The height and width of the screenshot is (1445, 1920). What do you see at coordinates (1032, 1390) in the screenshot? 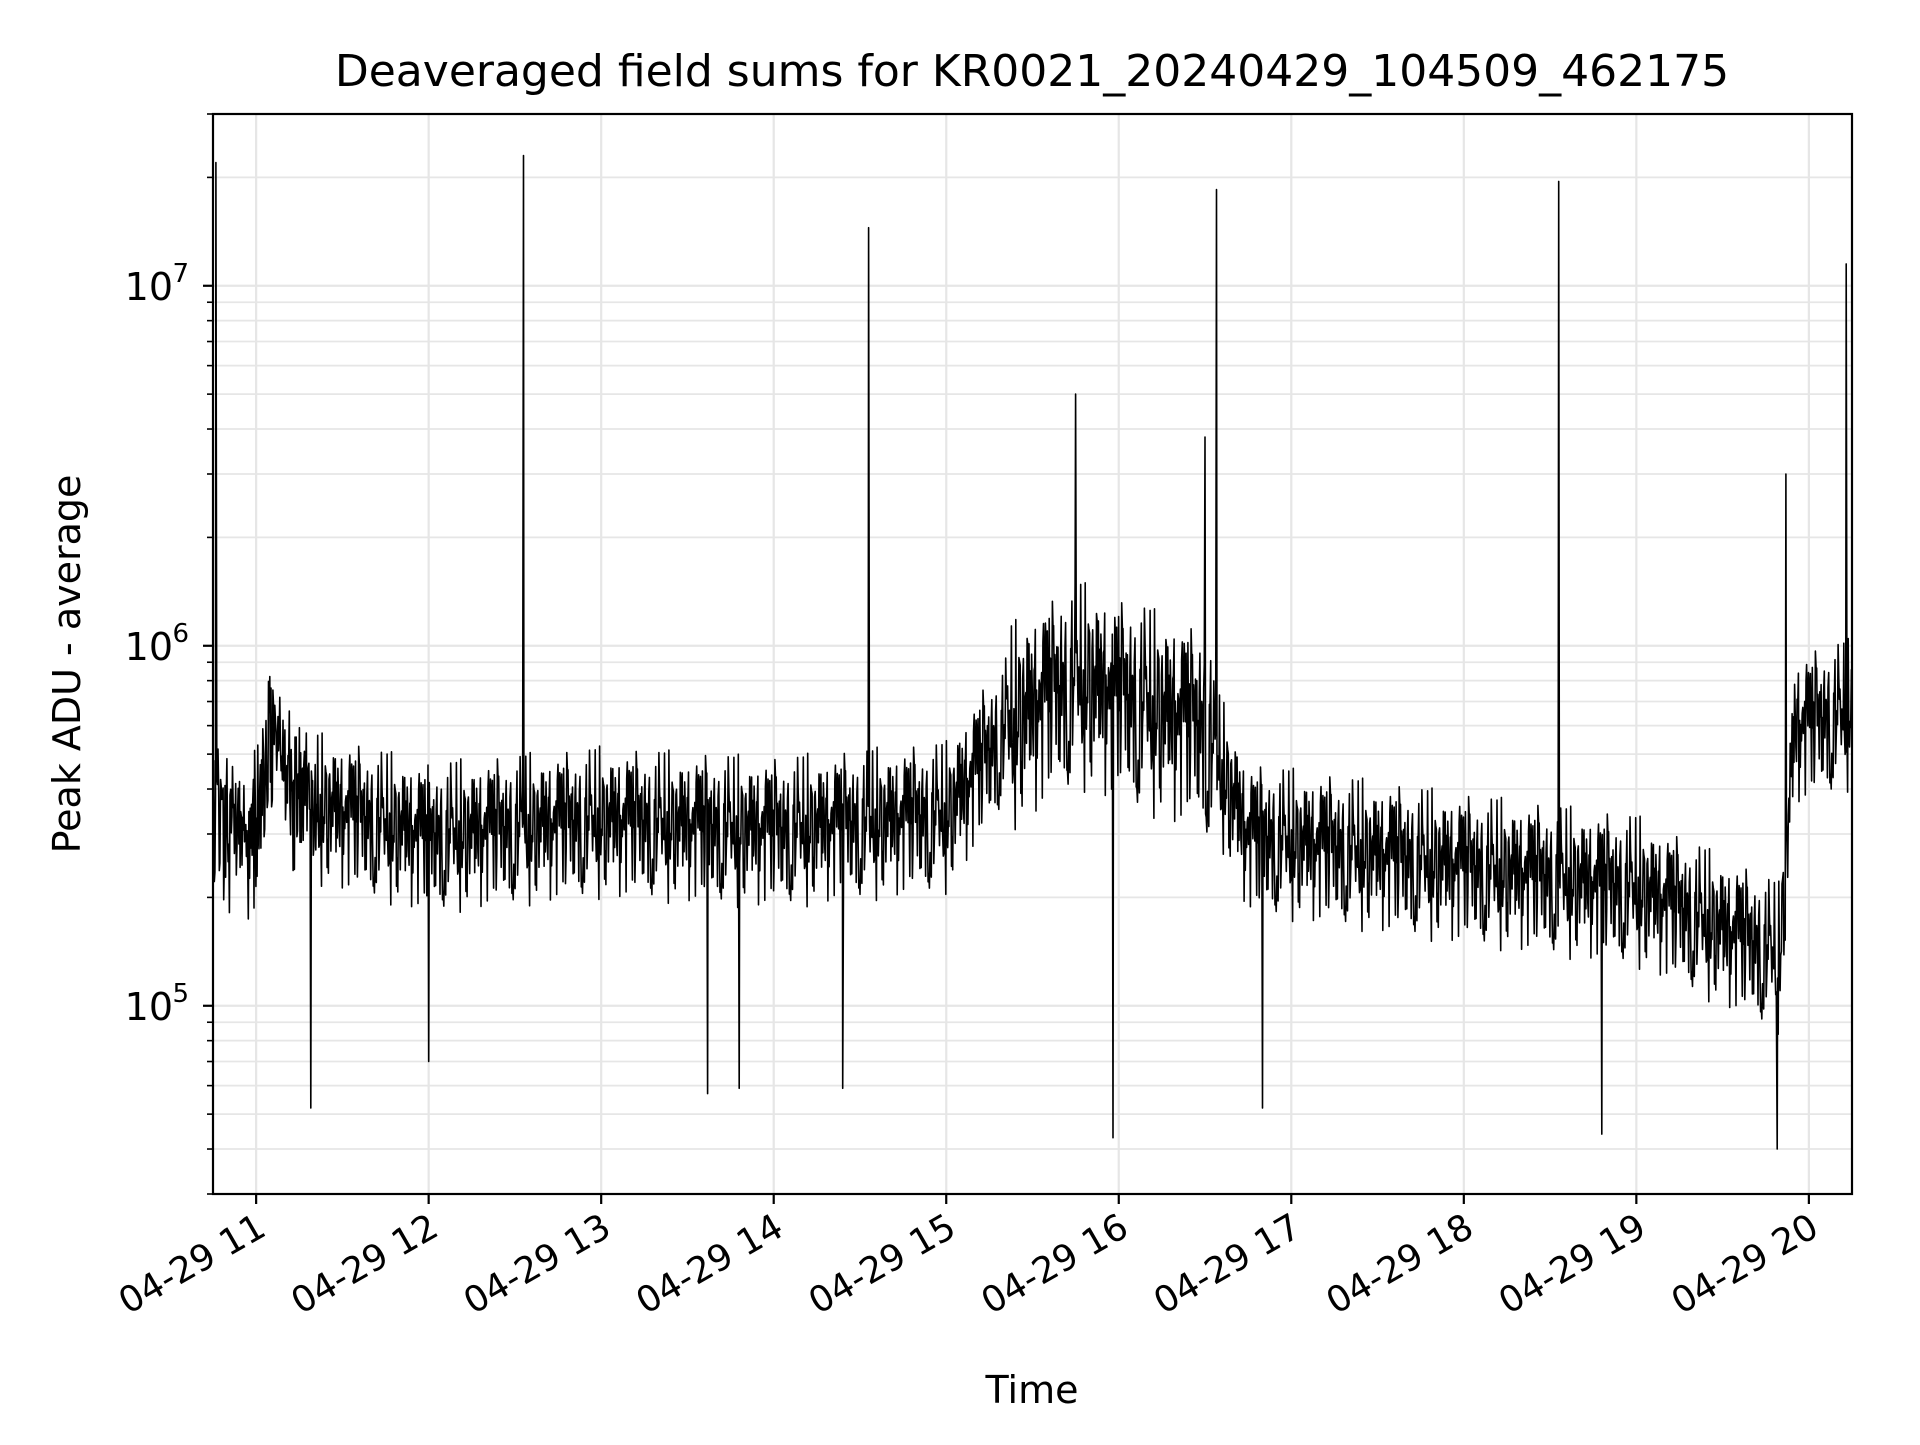
I see `x-axis-label: Time` at bounding box center [1032, 1390].